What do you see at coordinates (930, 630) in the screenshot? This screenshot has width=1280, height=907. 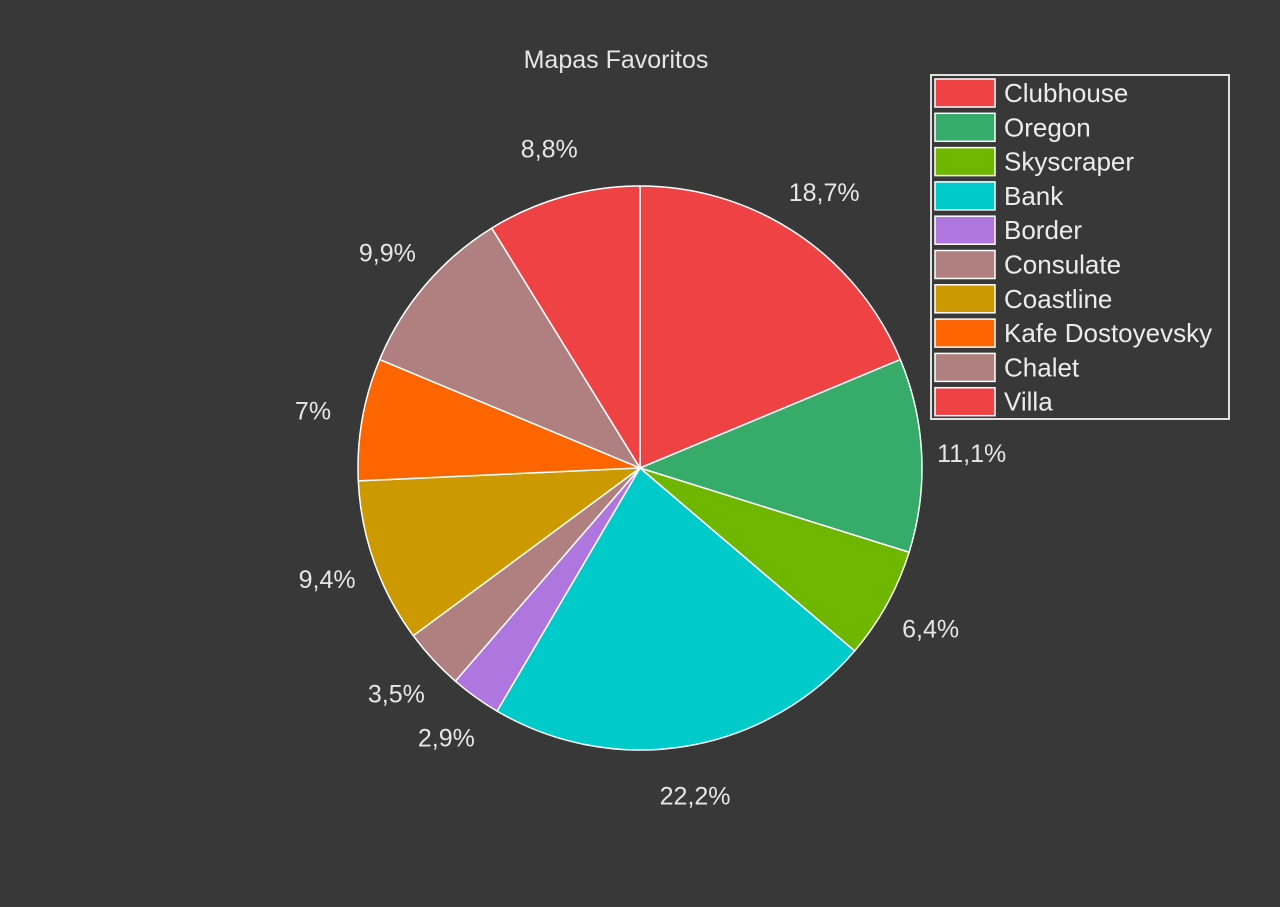 I see `data-label-skyscraper: 6,4%` at bounding box center [930, 630].